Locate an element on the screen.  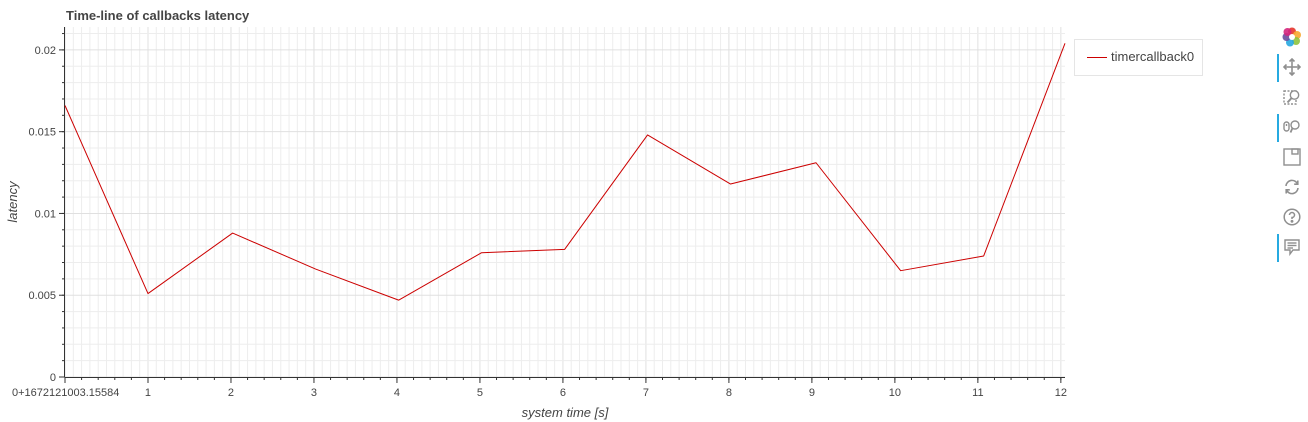
hover-icon is located at coordinates (1292, 248).